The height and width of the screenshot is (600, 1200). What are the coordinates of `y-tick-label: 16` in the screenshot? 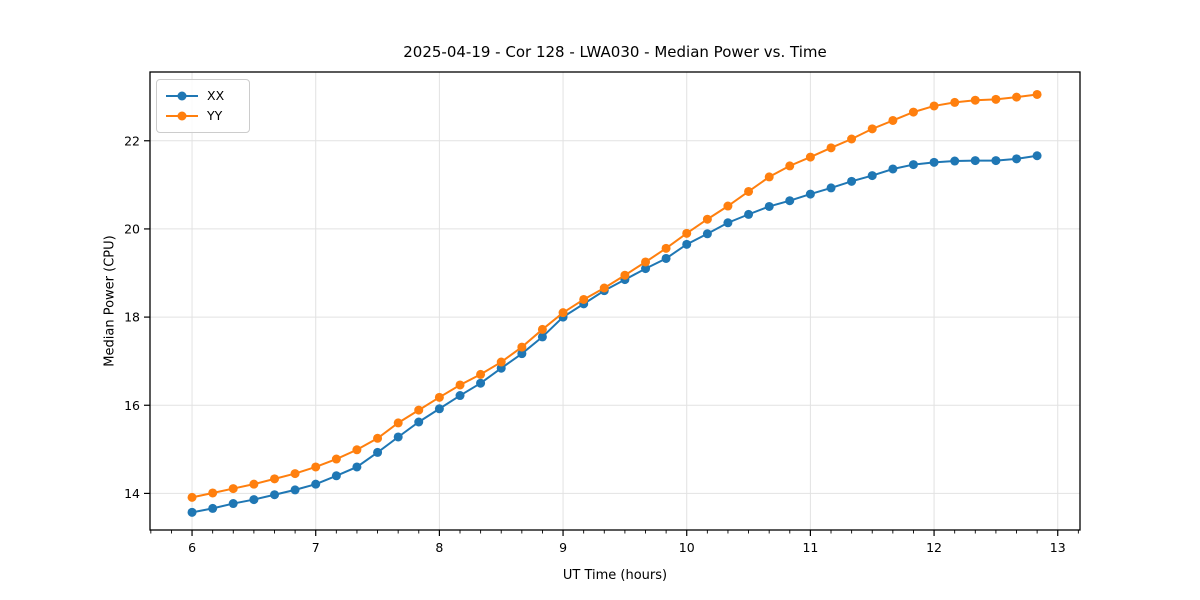 It's located at (132, 405).